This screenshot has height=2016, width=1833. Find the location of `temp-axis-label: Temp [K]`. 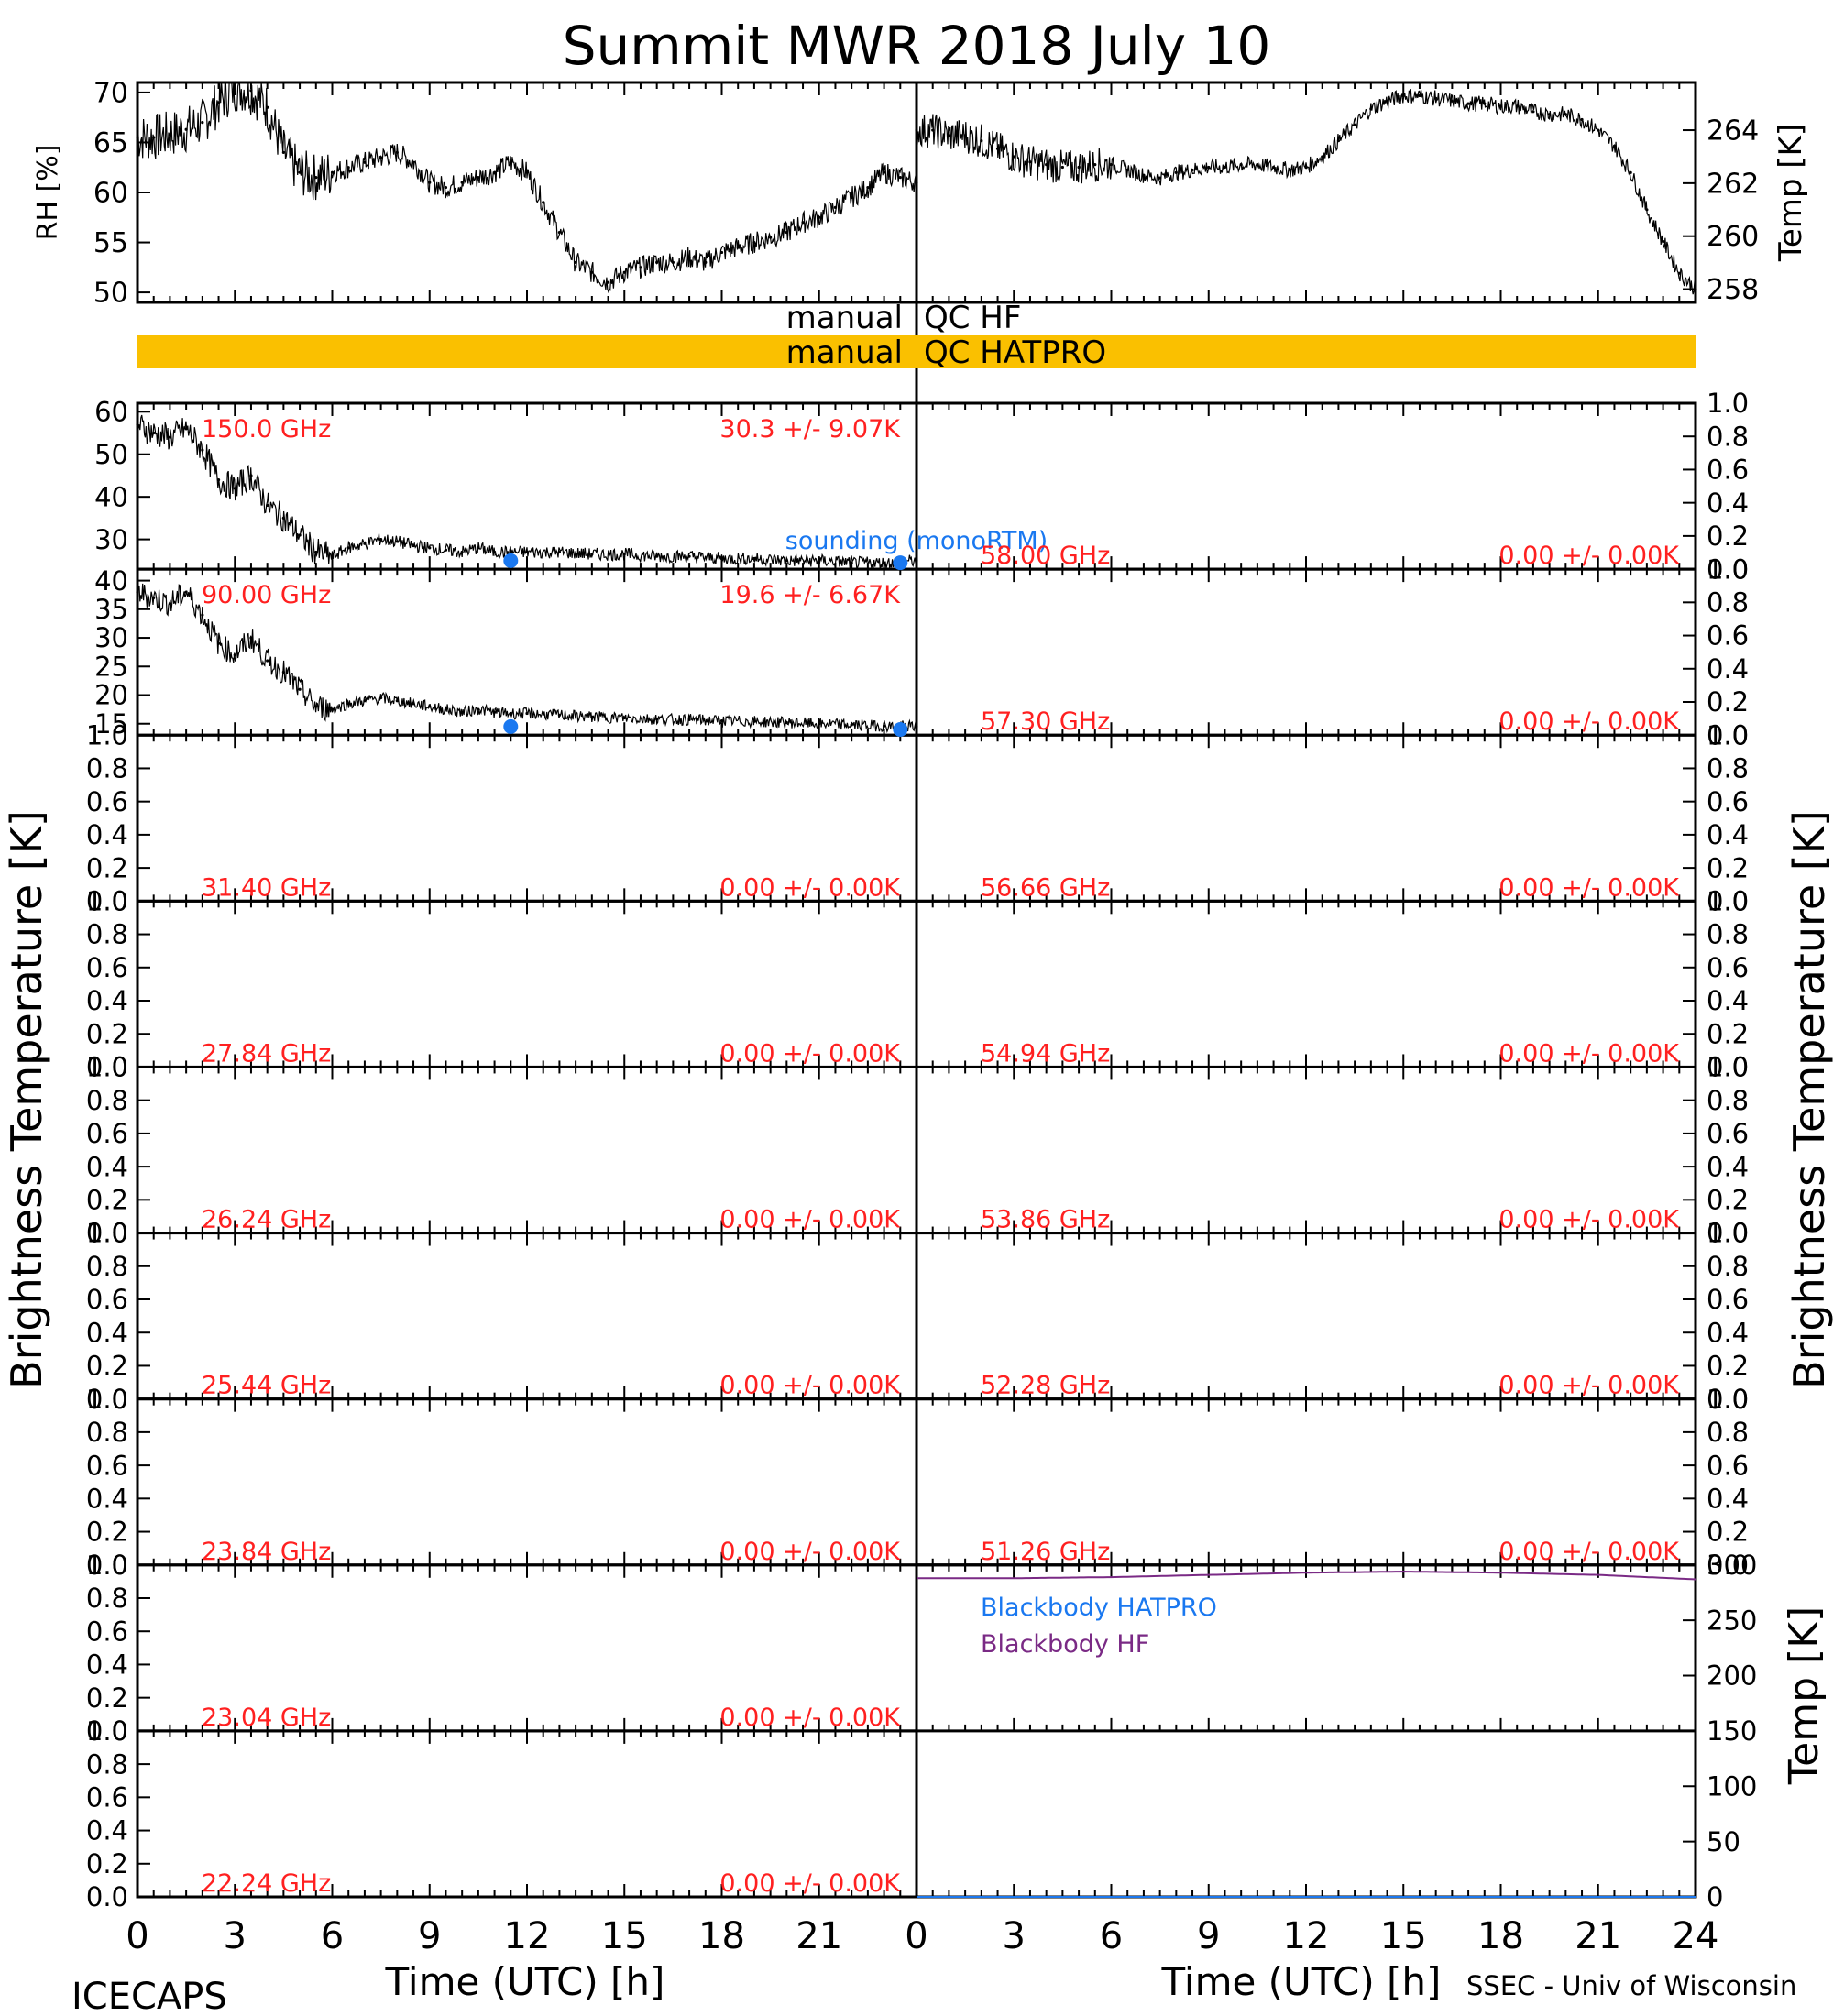

temp-axis-label: Temp [K] is located at coordinates (1791, 193).